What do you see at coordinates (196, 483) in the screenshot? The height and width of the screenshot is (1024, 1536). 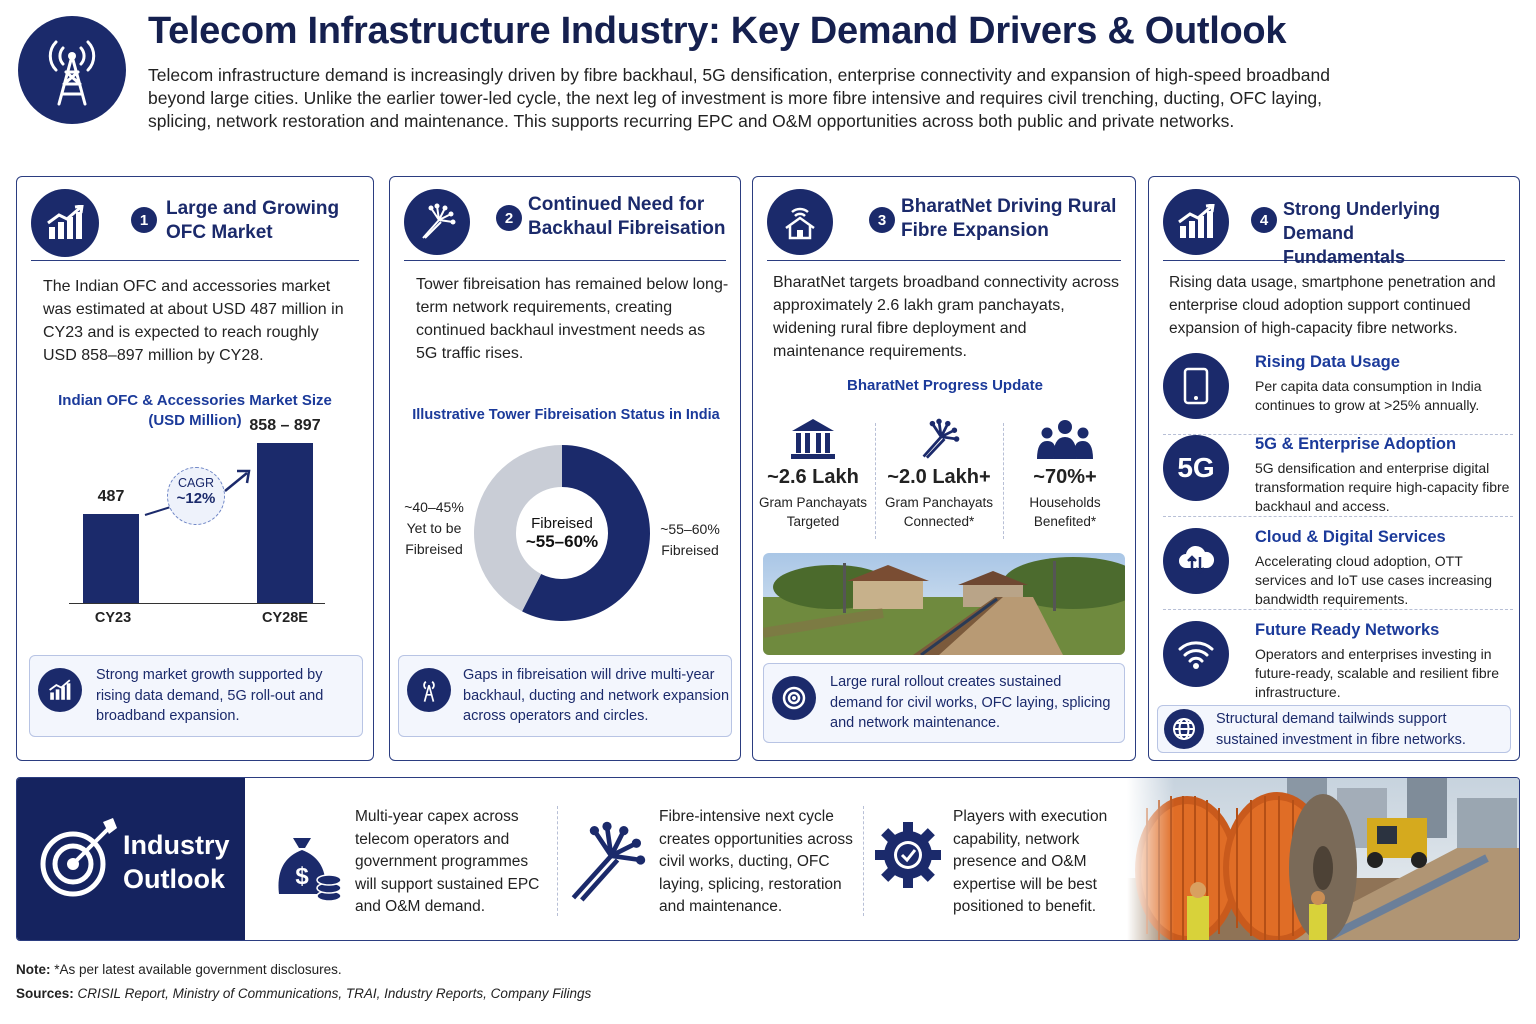 I see `cagr-label: CAGR` at bounding box center [196, 483].